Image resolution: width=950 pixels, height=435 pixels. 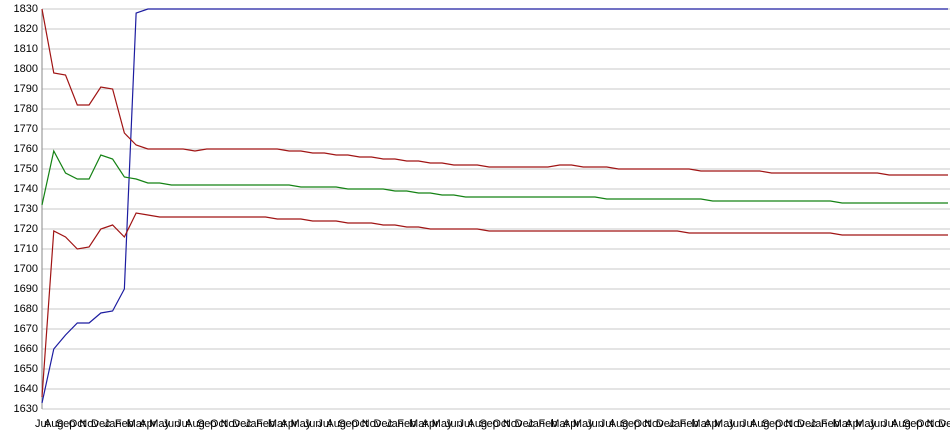 I want to click on y-tick-label: 1780, so click(x=26, y=109).